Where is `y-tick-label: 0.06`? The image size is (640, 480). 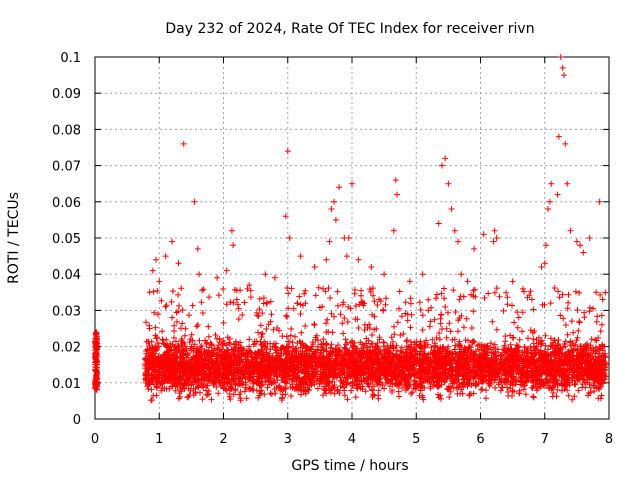 y-tick-label: 0.06 is located at coordinates (66, 203).